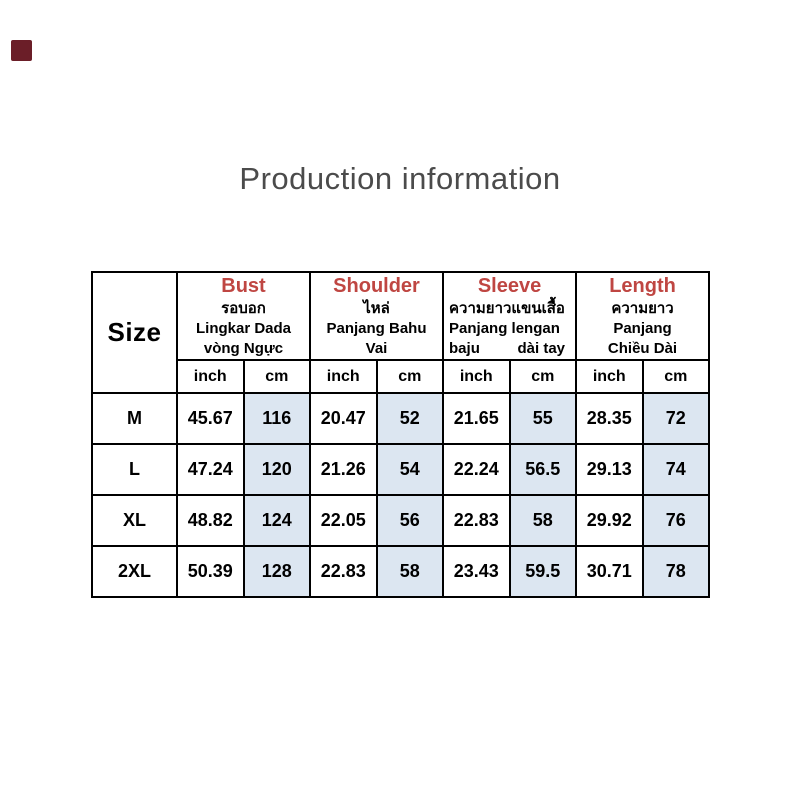  I want to click on measurement-cell: 54, so click(410, 469).